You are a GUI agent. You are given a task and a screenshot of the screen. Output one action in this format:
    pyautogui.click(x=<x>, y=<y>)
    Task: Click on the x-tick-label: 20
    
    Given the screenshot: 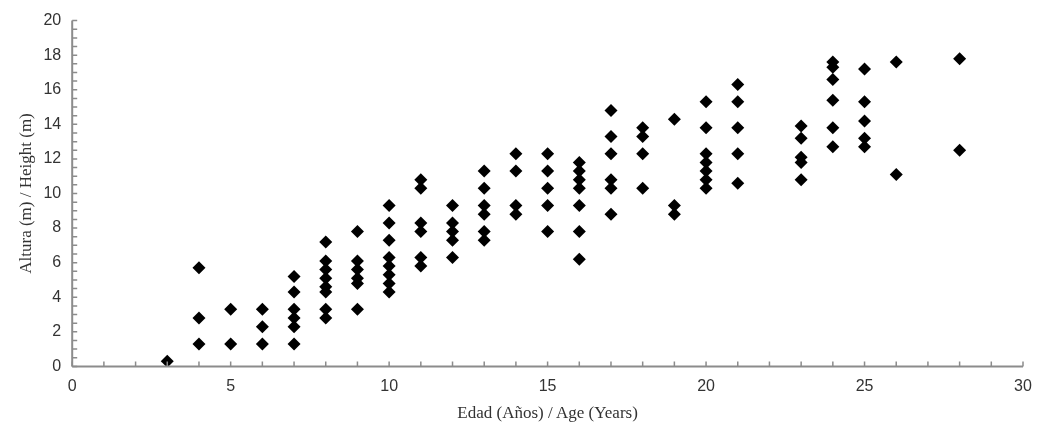 What is the action you would take?
    pyautogui.click(x=706, y=386)
    